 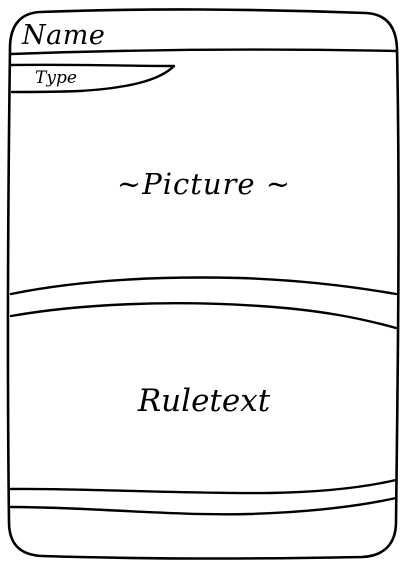 What do you see at coordinates (64, 35) in the screenshot?
I see `card-name-label: Name` at bounding box center [64, 35].